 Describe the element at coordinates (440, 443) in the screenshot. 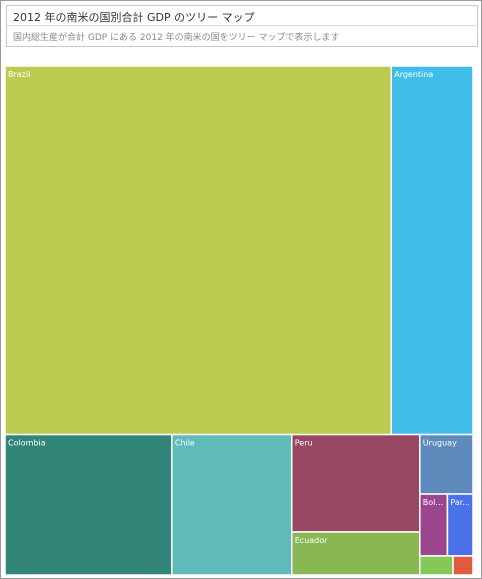

I see `treemap-tile-label: Uruguay` at that location.